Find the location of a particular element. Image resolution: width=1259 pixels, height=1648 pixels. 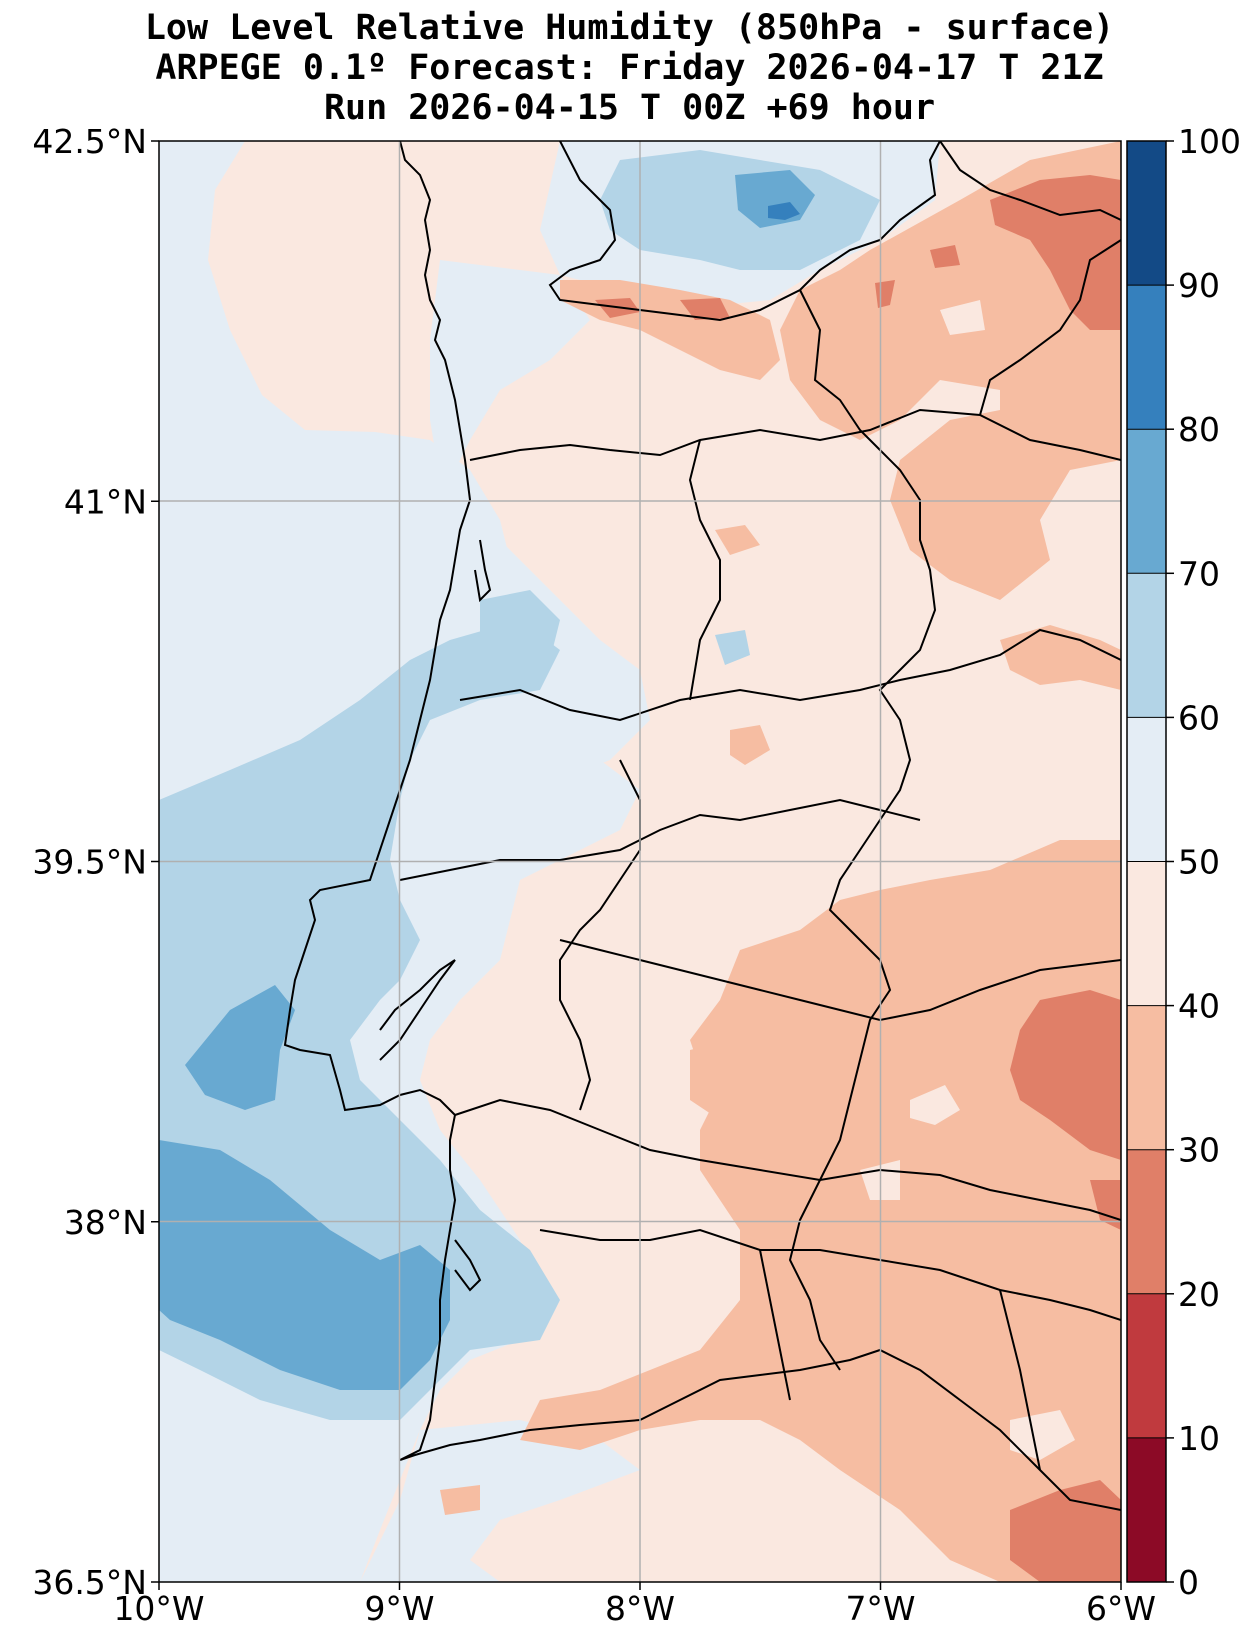

lon-tick-label: 8°W is located at coordinates (640, 1608).